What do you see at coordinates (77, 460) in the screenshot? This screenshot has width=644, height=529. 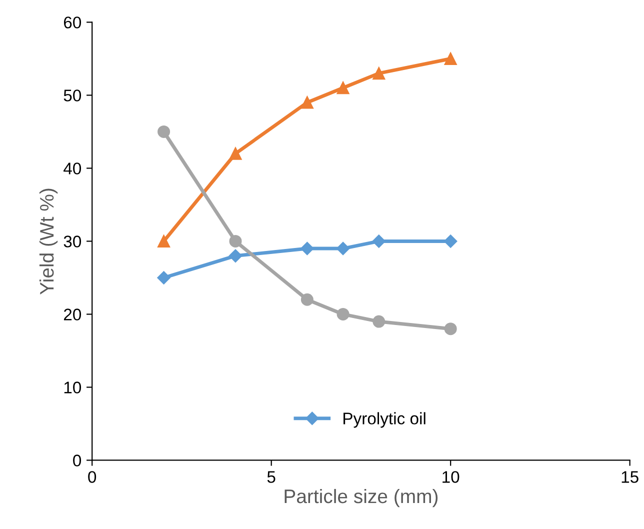 I see `y-tick-label: 0` at bounding box center [77, 460].